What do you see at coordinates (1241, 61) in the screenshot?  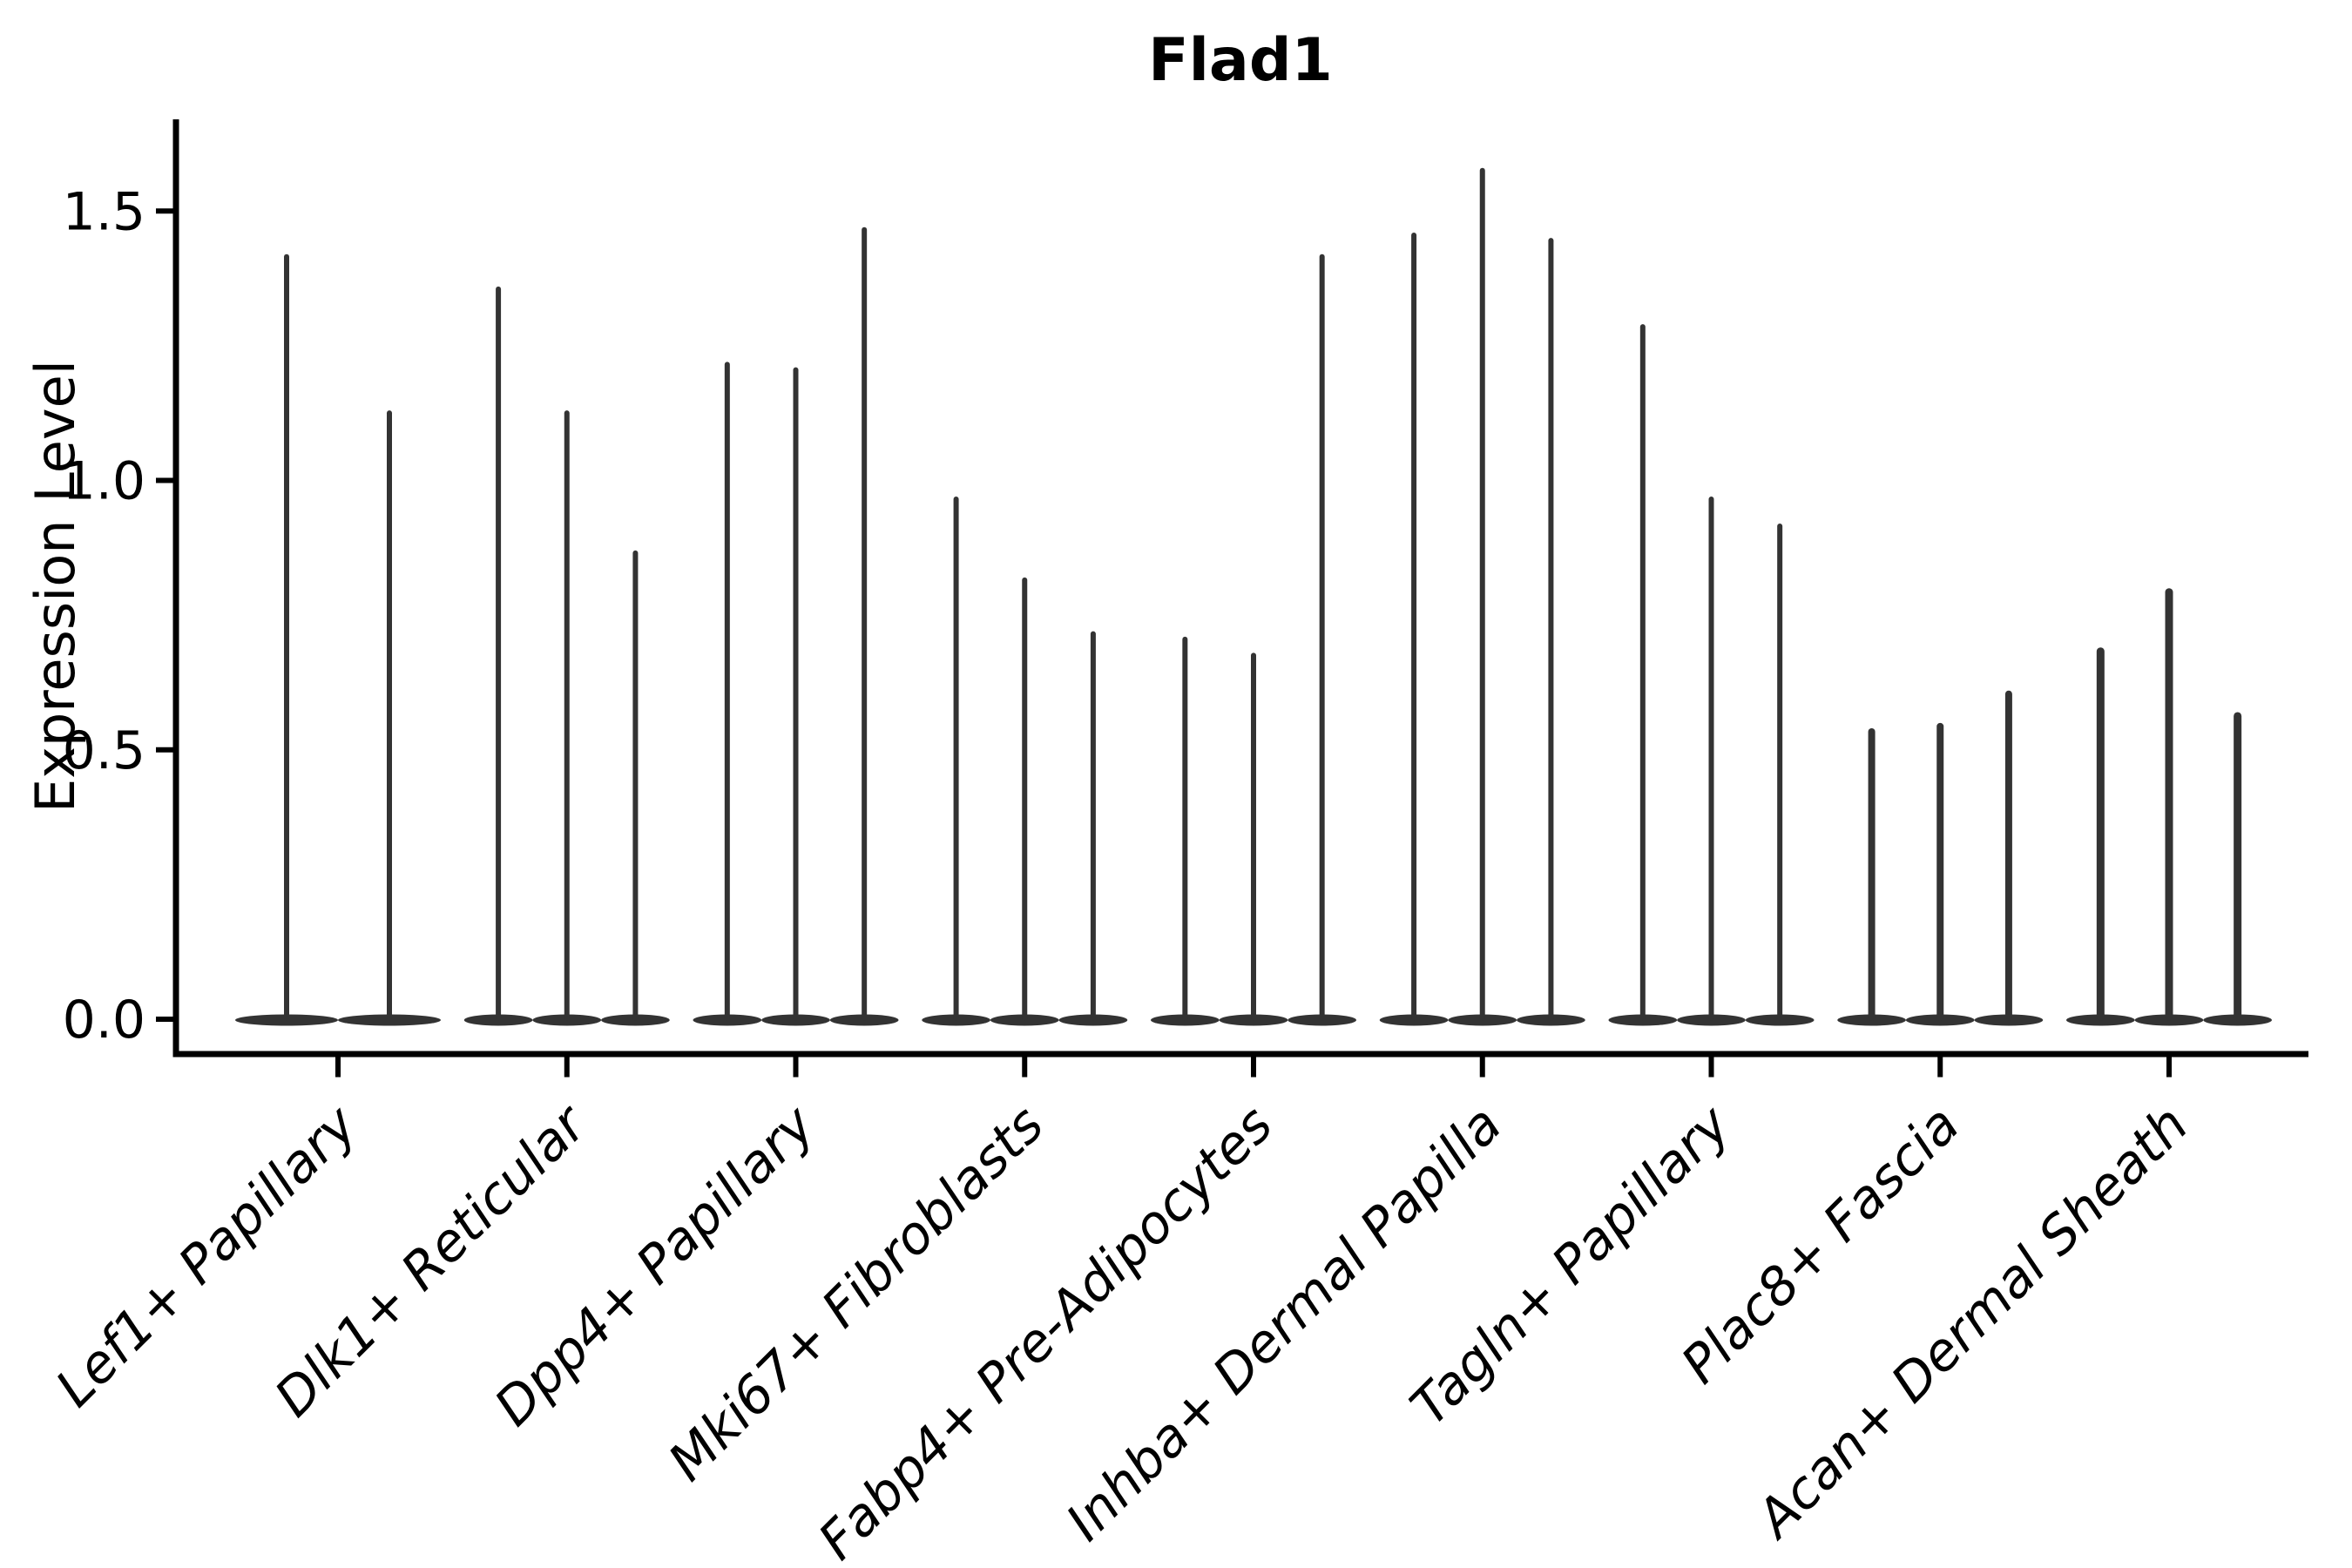 I see `chart-title: Flad1` at bounding box center [1241, 61].